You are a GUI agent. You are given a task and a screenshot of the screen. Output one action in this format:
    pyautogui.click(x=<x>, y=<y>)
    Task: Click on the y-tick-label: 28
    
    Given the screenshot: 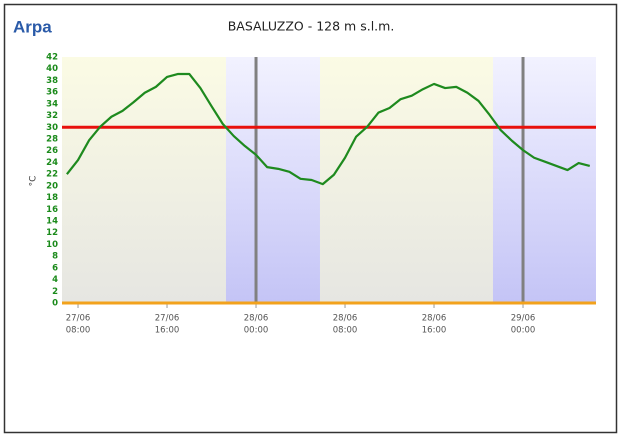 What is the action you would take?
    pyautogui.click(x=52, y=140)
    